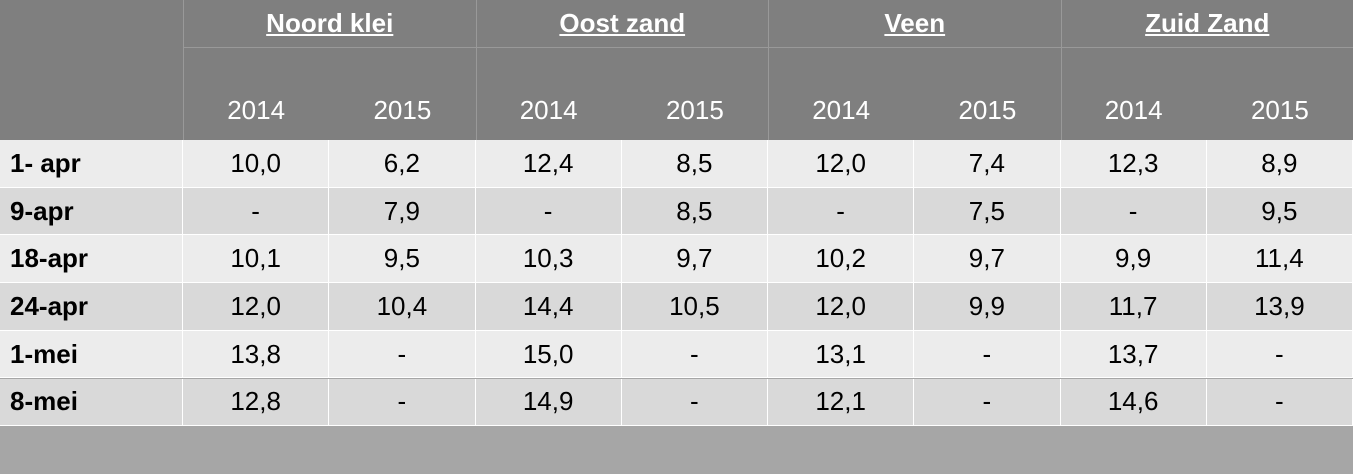 The height and width of the screenshot is (474, 1353). What do you see at coordinates (256, 164) in the screenshot?
I see `data-cell: 10,0` at bounding box center [256, 164].